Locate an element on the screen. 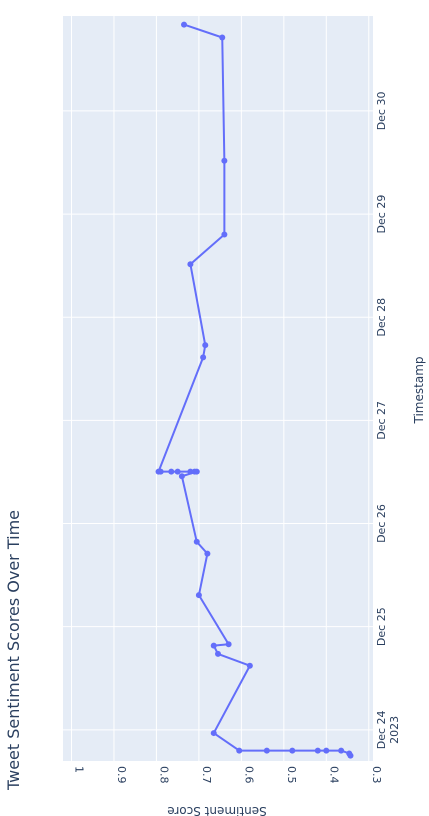  x-tick-label: Dec 29 is located at coordinates (381, 214).